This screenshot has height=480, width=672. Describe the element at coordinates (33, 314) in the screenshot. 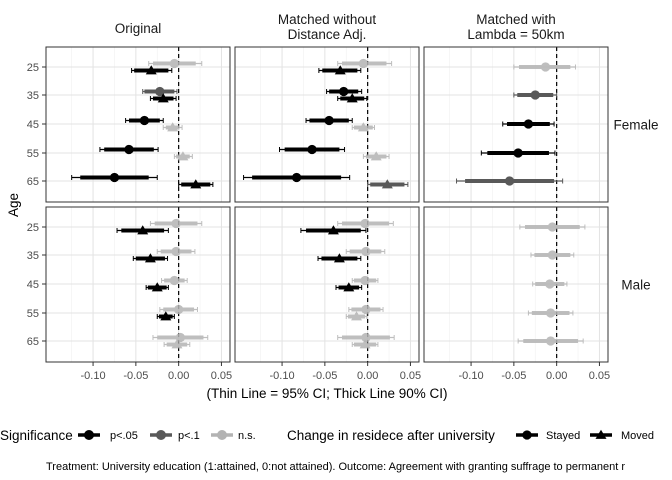

I see `y-tick-label: 55` at that location.